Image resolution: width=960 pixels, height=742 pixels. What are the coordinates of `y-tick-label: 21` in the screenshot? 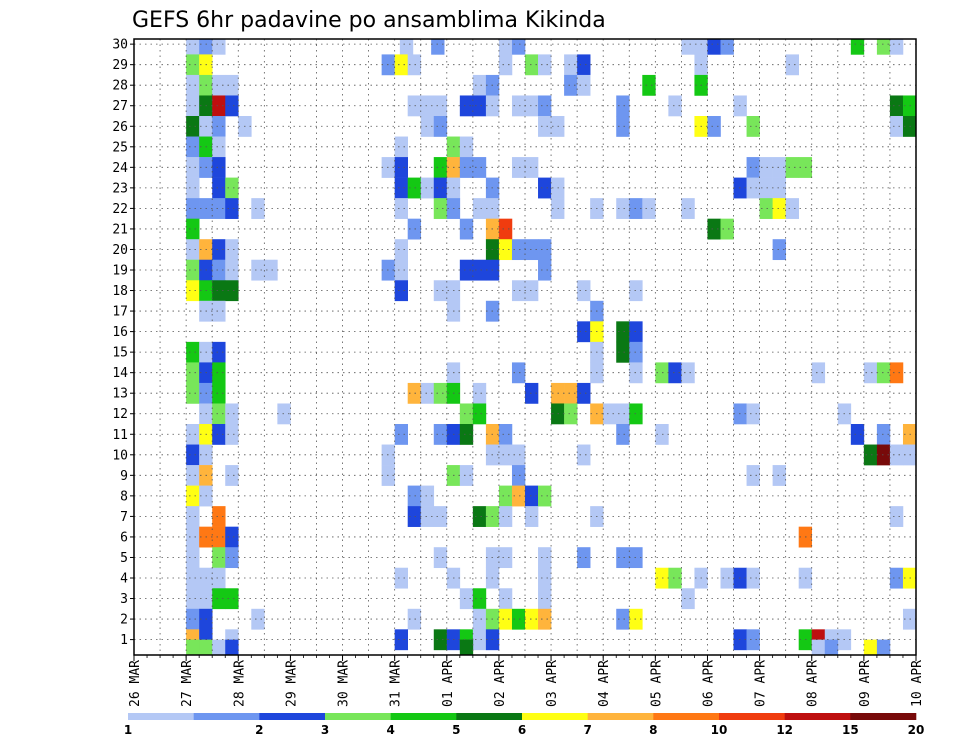 It's located at (120, 229).